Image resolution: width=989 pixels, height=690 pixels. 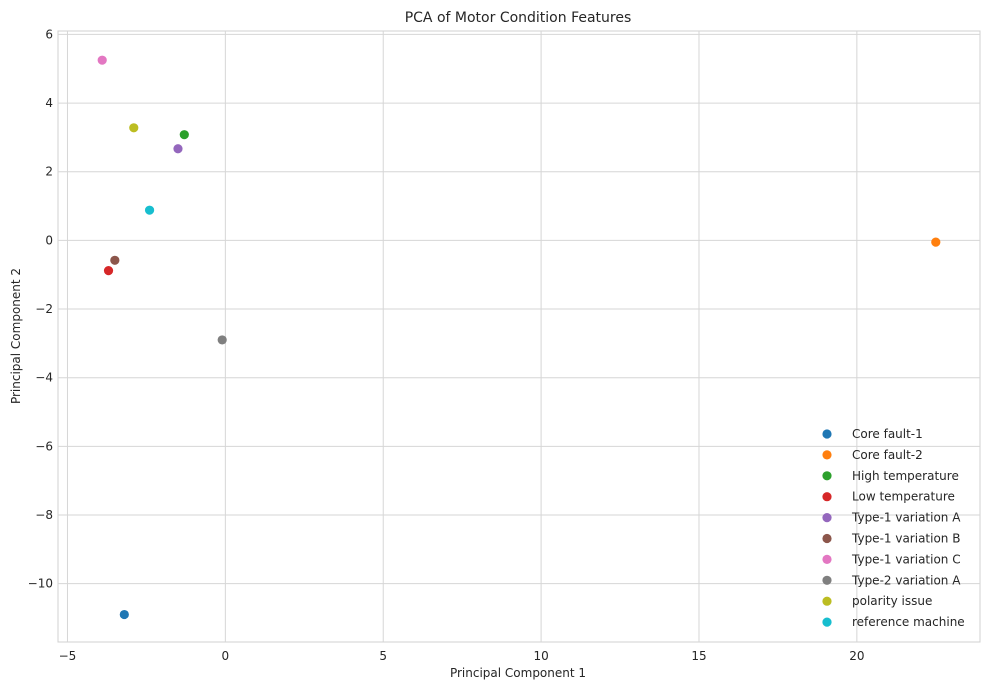 I want to click on y-tick-label: −4, so click(x=44, y=378).